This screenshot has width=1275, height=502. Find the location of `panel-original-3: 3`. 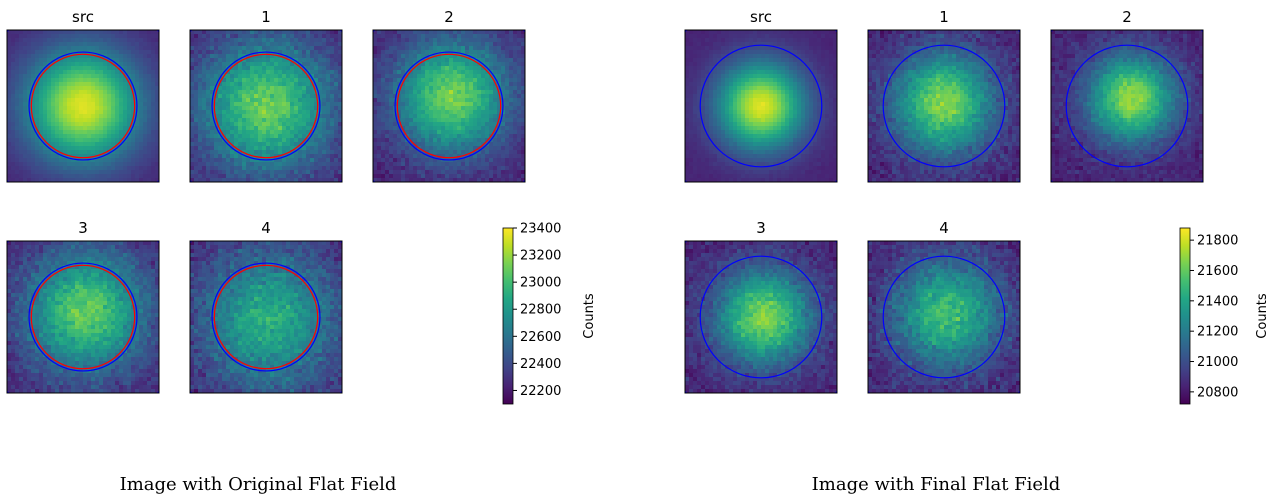

panel-original-3: 3 is located at coordinates (83, 306).